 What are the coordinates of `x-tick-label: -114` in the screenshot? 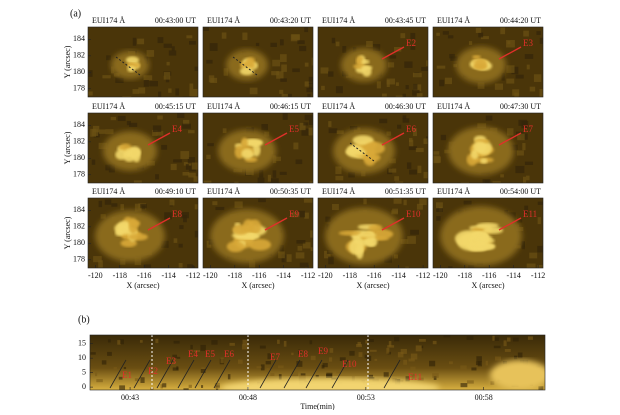 It's located at (398, 275).